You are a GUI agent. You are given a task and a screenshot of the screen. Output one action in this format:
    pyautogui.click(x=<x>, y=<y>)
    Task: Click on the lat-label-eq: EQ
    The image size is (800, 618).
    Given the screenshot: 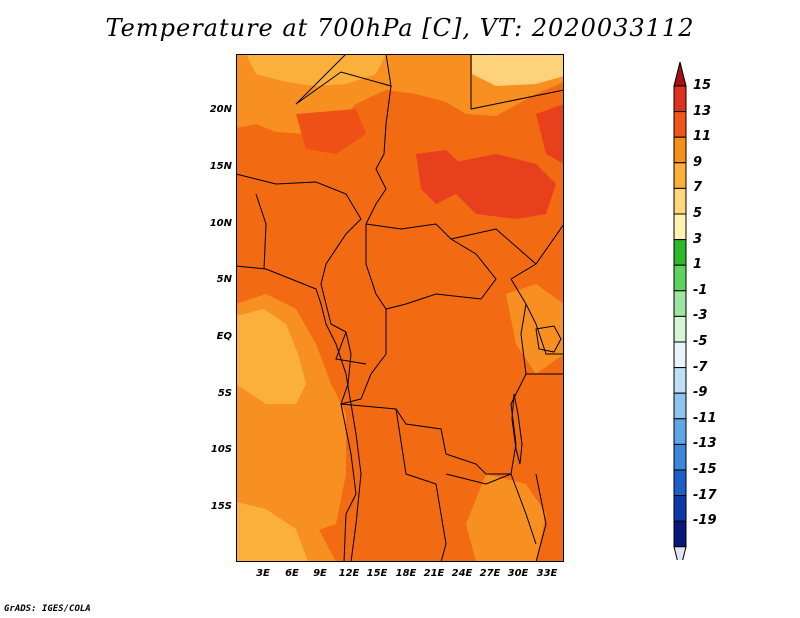 What is the action you would take?
    pyautogui.click(x=224, y=336)
    